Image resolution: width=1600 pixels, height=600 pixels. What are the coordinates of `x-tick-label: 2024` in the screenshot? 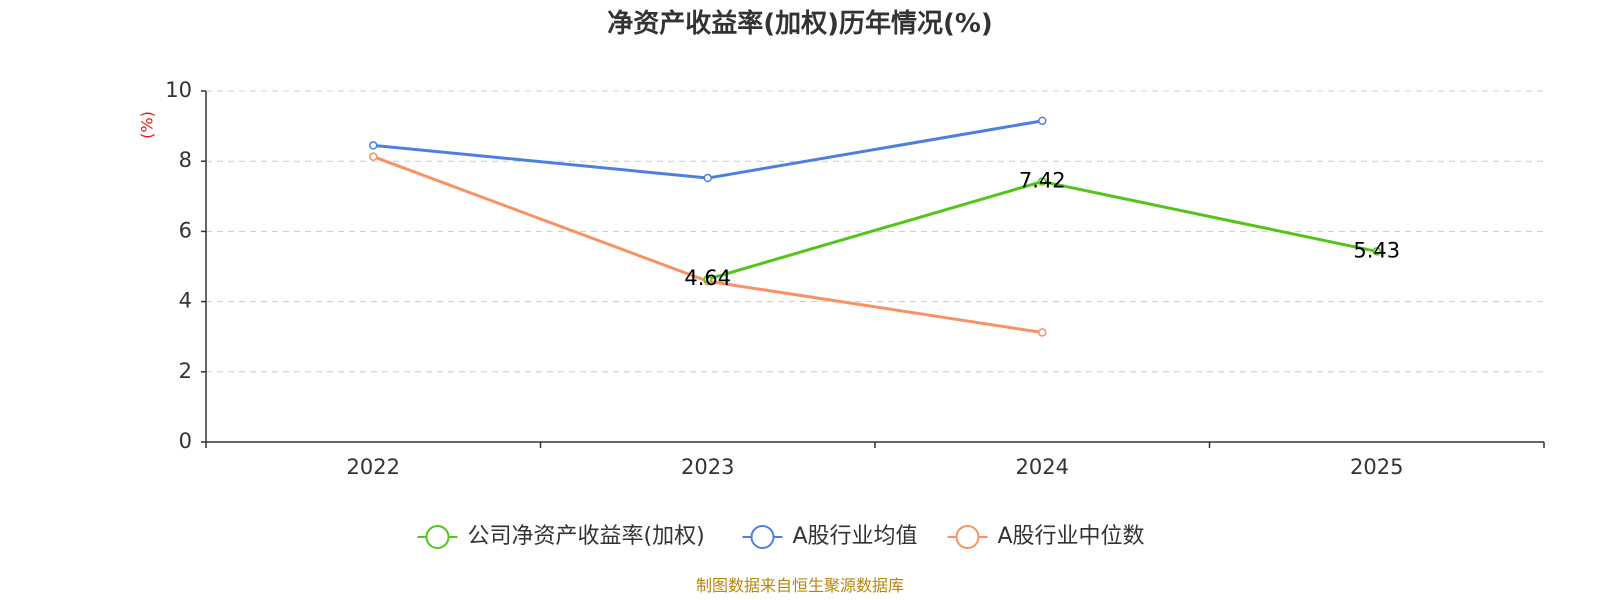 It's located at (1042, 467).